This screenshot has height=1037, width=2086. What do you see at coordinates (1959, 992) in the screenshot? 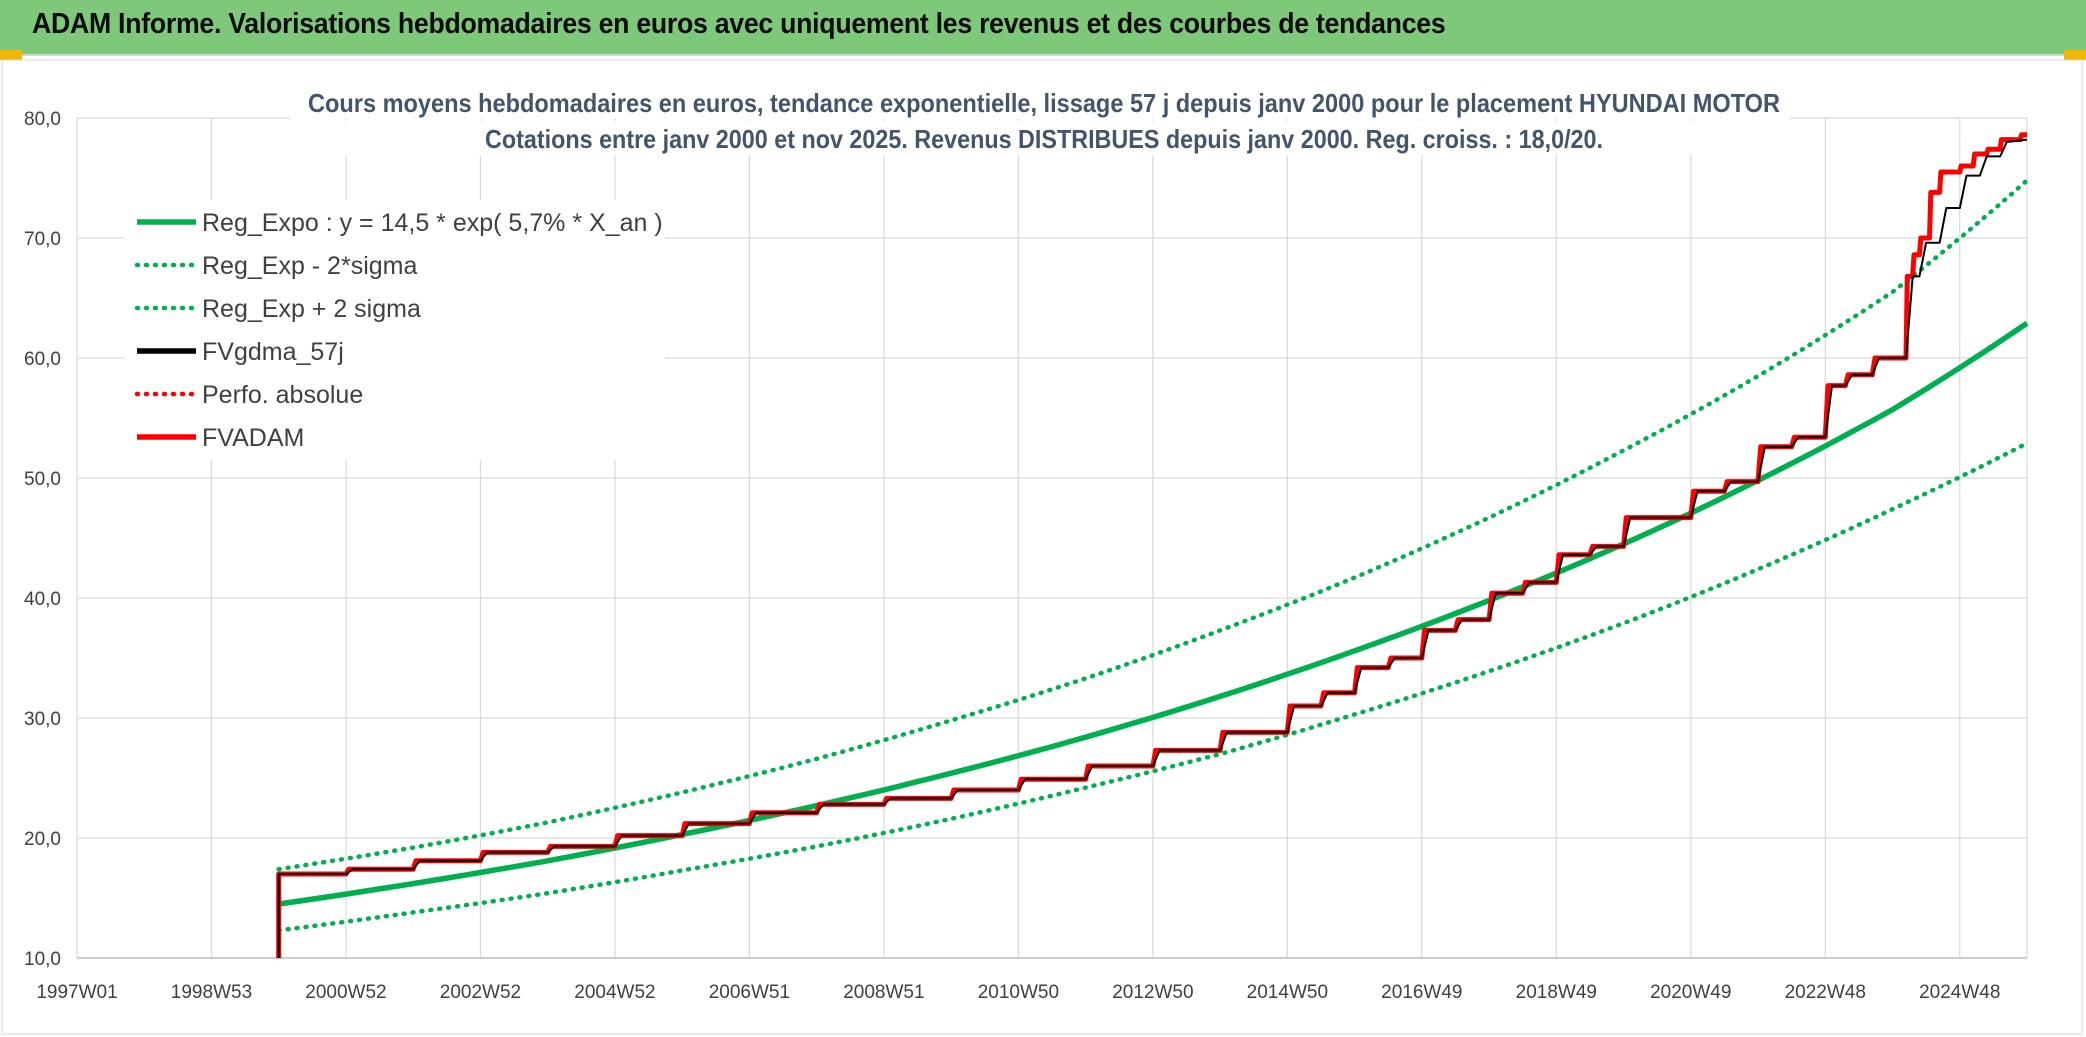
I see `x-tick-label: 2024W48` at bounding box center [1959, 992].